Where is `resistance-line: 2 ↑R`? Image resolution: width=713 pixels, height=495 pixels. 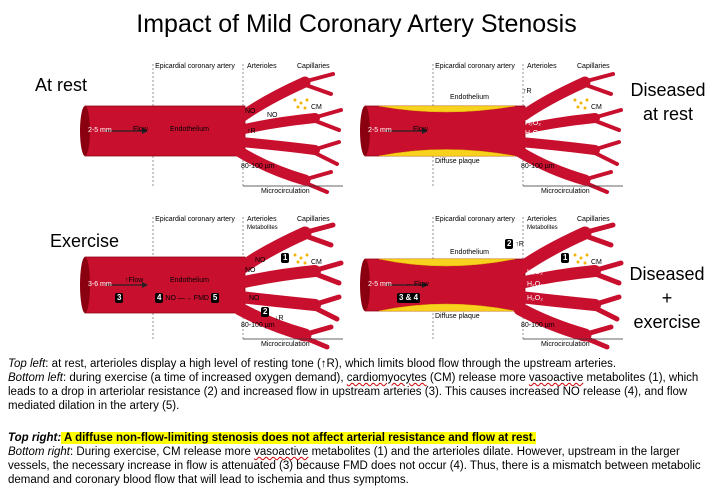 resistance-line: 2 ↑R is located at coordinates (514, 244).